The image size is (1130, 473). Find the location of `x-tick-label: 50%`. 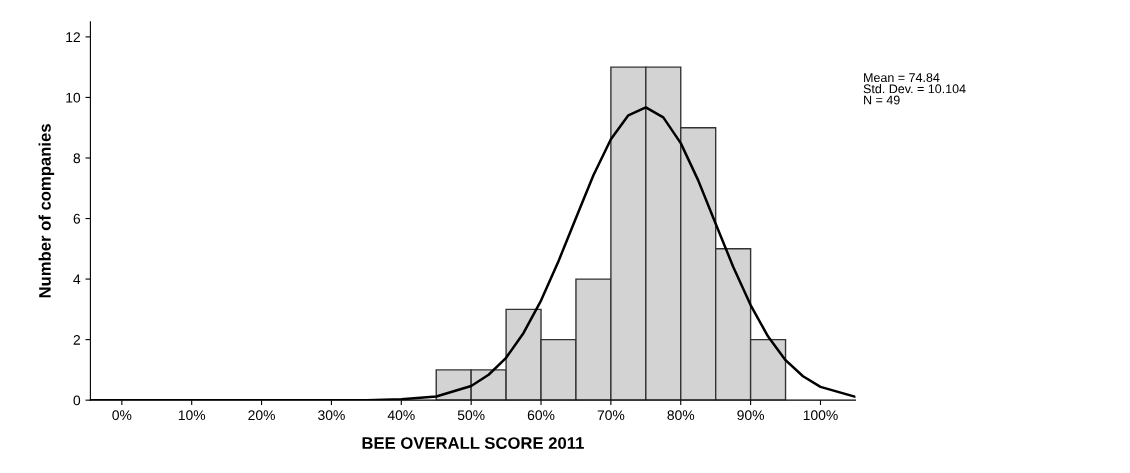

x-tick-label: 50% is located at coordinates (471, 415).